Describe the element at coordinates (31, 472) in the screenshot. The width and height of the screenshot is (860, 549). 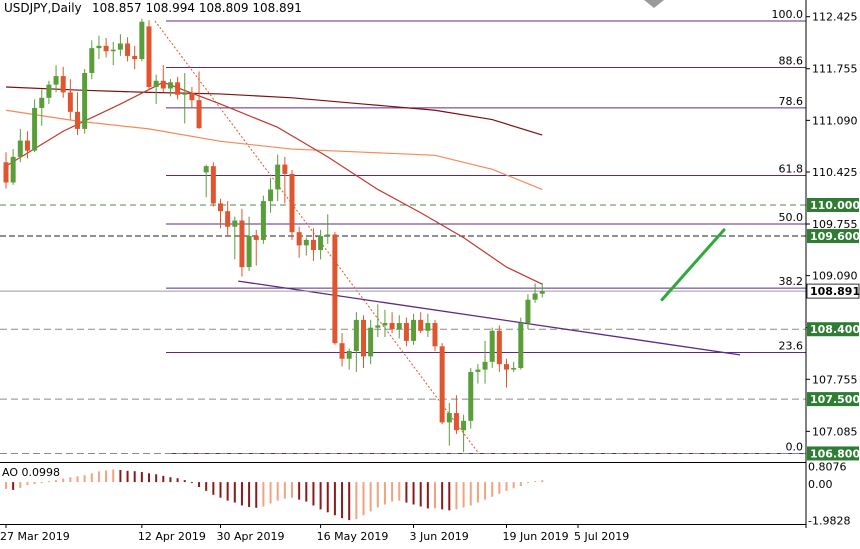
I see `ao-title: AO 0.0998` at that location.